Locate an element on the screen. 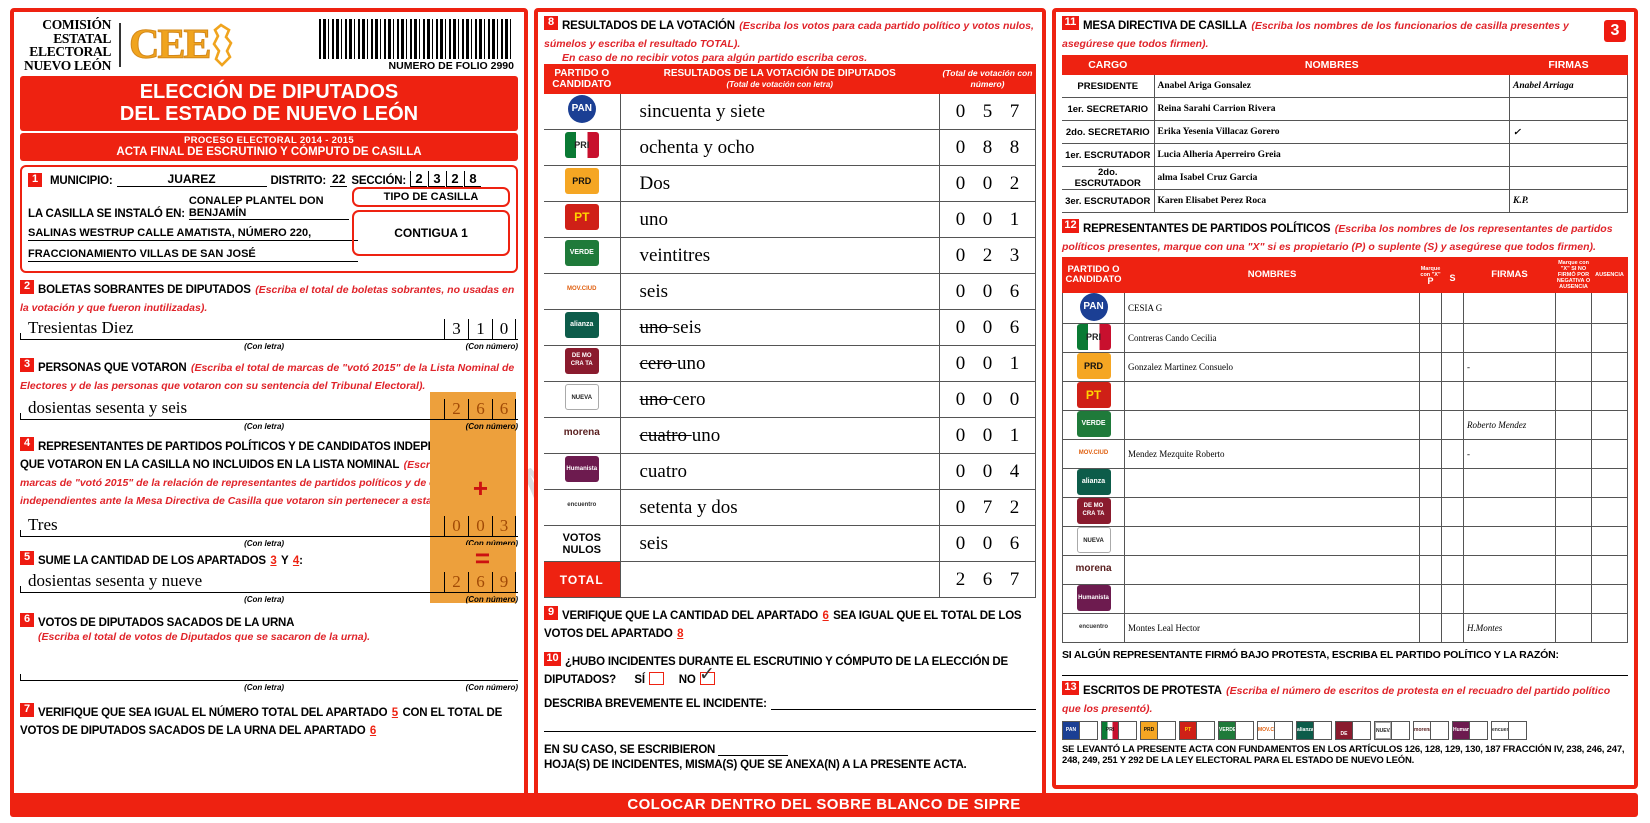  total-letters-cell is located at coordinates (779, 579).